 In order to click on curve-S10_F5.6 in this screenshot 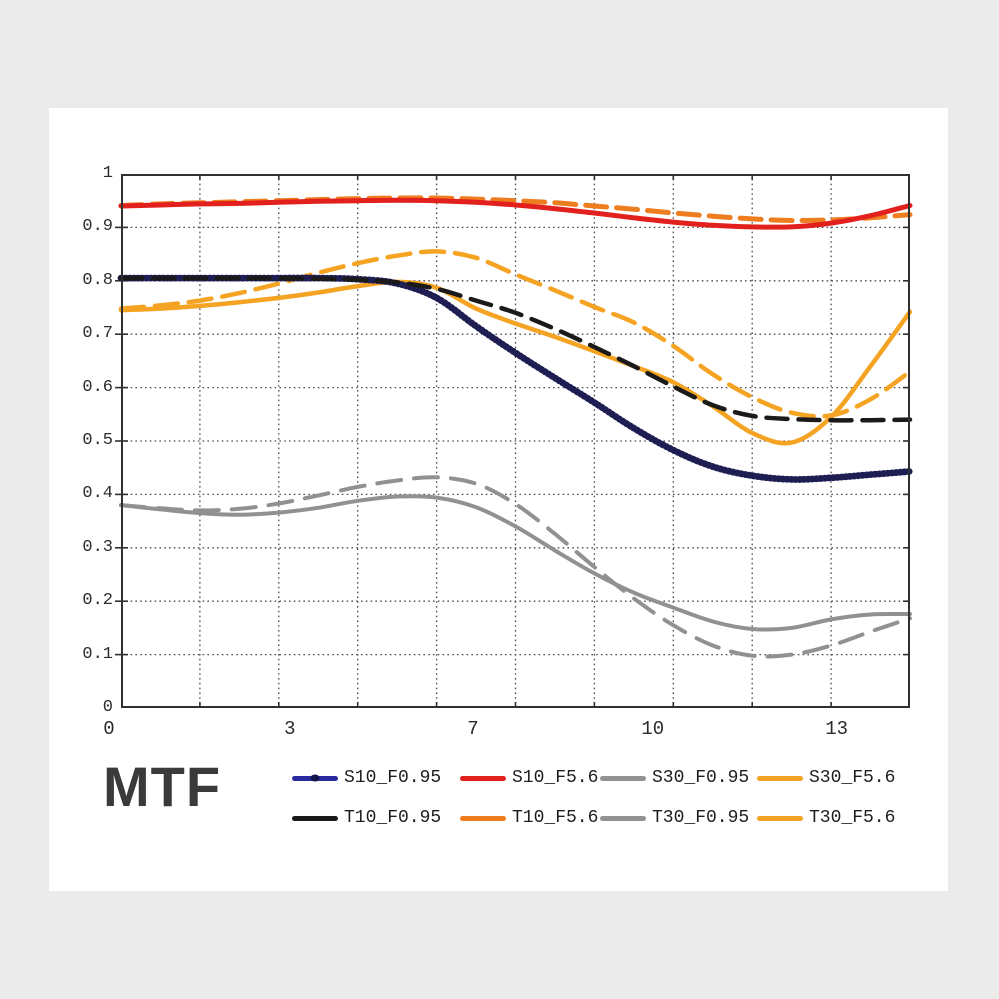, I will do `click(515, 213)`.